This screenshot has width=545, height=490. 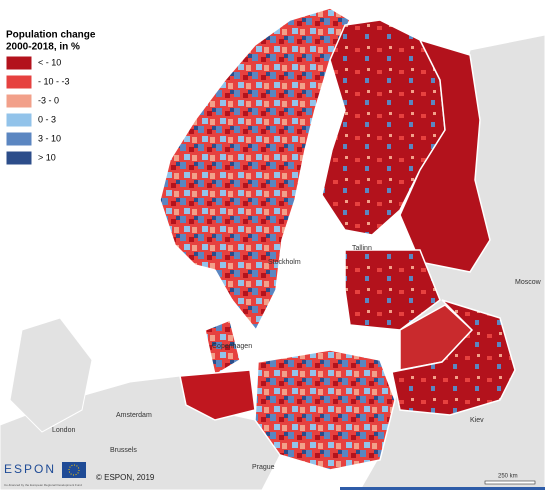 I want to click on legend-title: Population change, so click(x=51, y=35).